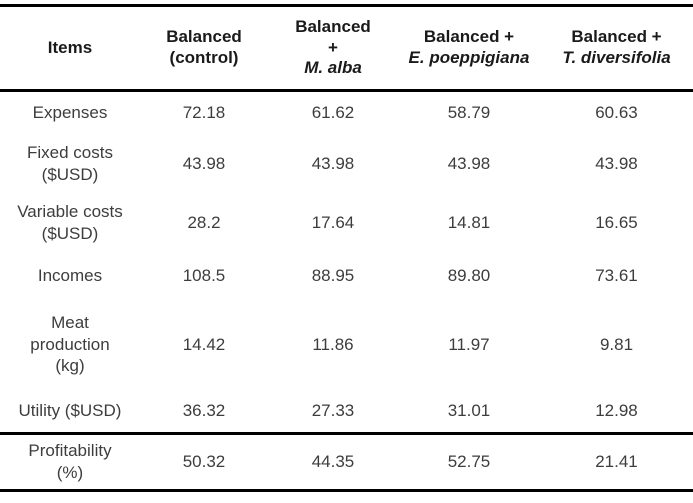 The image size is (693, 503). I want to click on col-header-balanced-control: Balanced (control), so click(204, 48).